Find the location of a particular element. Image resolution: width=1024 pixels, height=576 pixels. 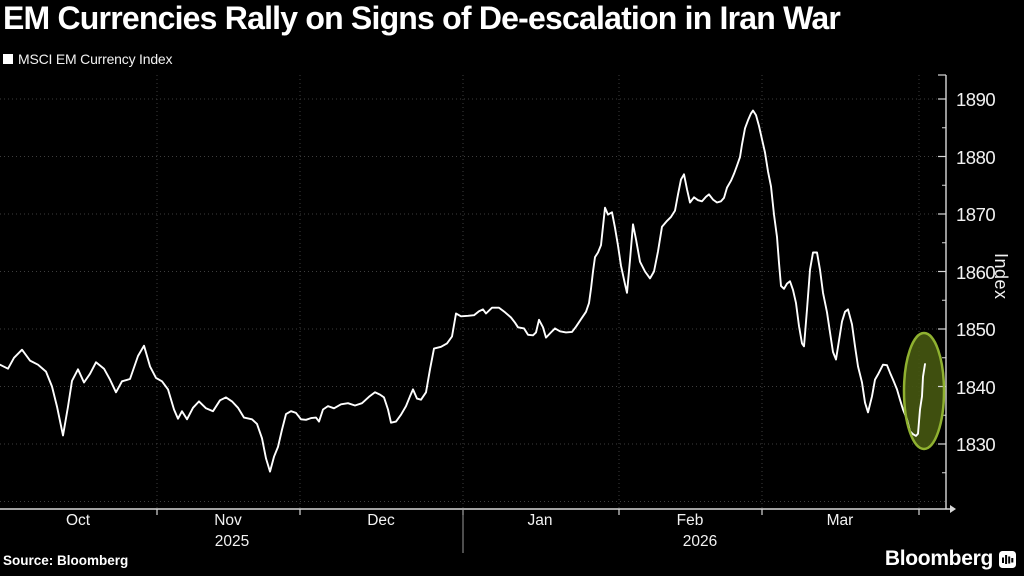

highlight-ellipse-fill is located at coordinates (924, 391).